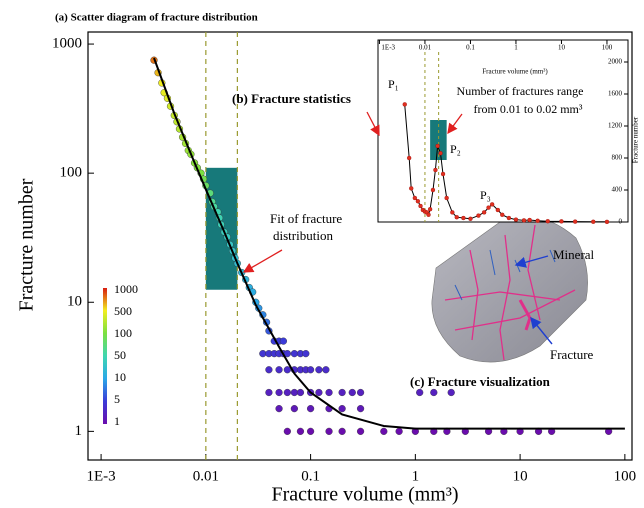 Image resolution: width=644 pixels, height=508 pixels. What do you see at coordinates (503, 132) in the screenshot?
I see `inset-chart: 1E-3 0.01 0.1 1 10 100 0 400 800 1200 1600 2000` at bounding box center [503, 132].